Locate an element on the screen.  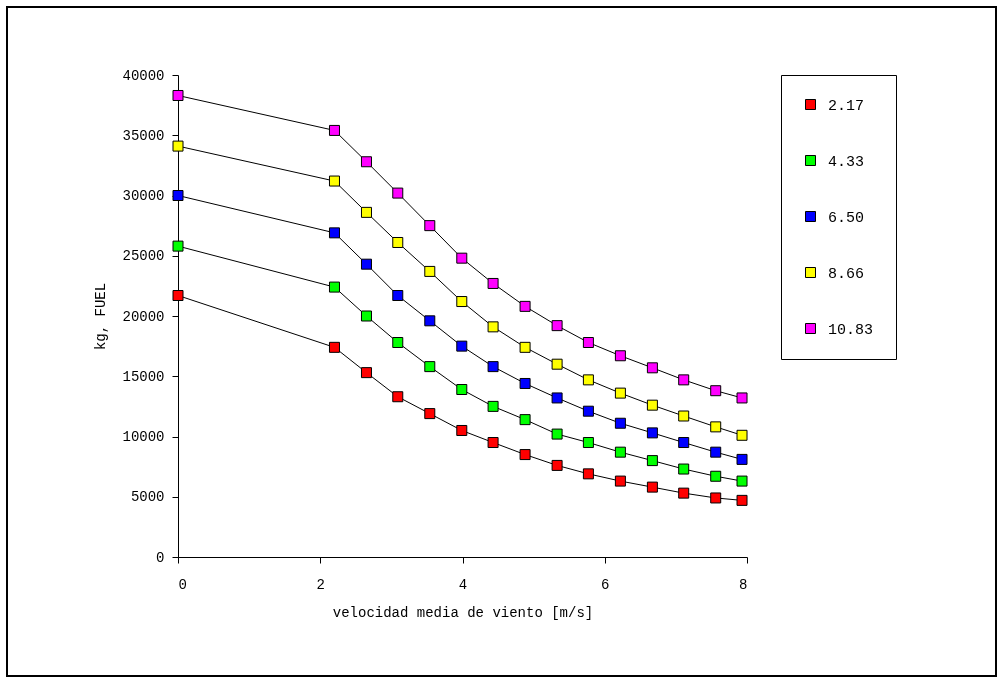
y-tick-label: 0 is located at coordinates (160, 557).